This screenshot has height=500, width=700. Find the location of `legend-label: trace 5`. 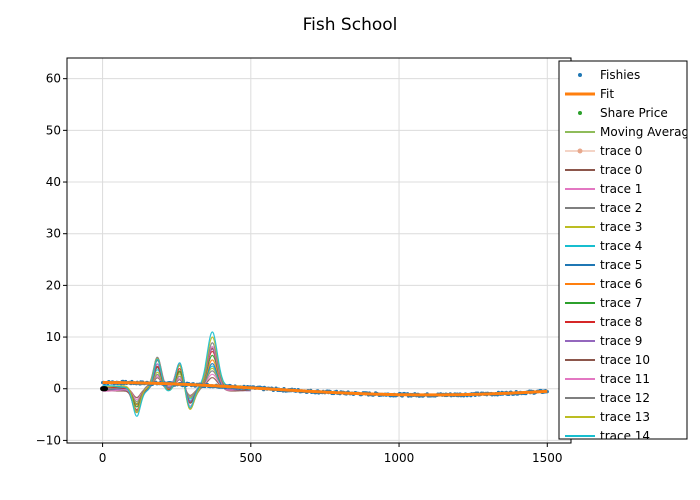

legend-label: trace 5 is located at coordinates (621, 265).